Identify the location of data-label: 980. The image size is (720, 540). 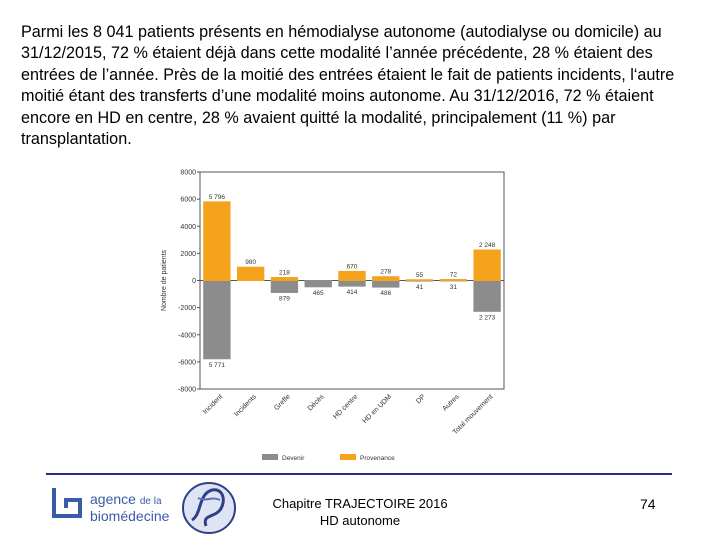
(250, 262).